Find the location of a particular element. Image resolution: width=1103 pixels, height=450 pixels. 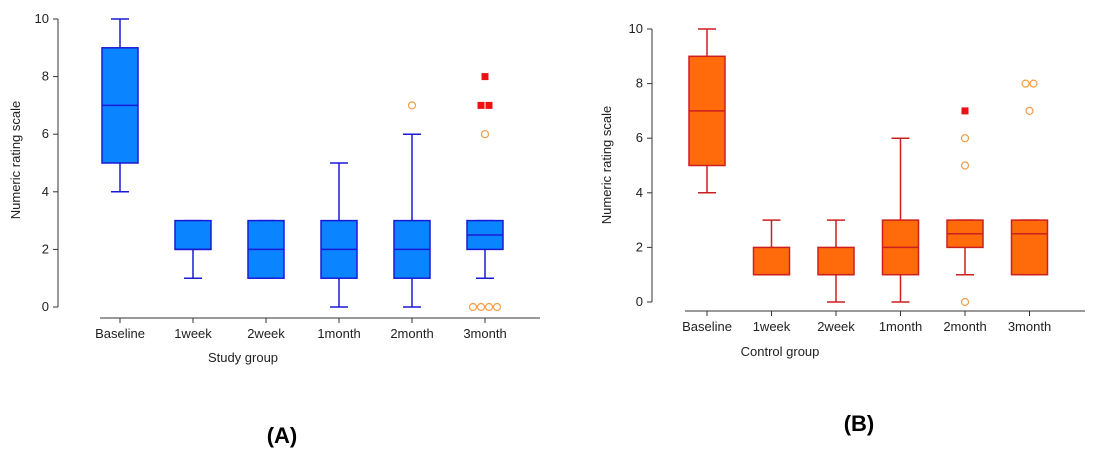

x-axis-label: Control group is located at coordinates (780, 351).